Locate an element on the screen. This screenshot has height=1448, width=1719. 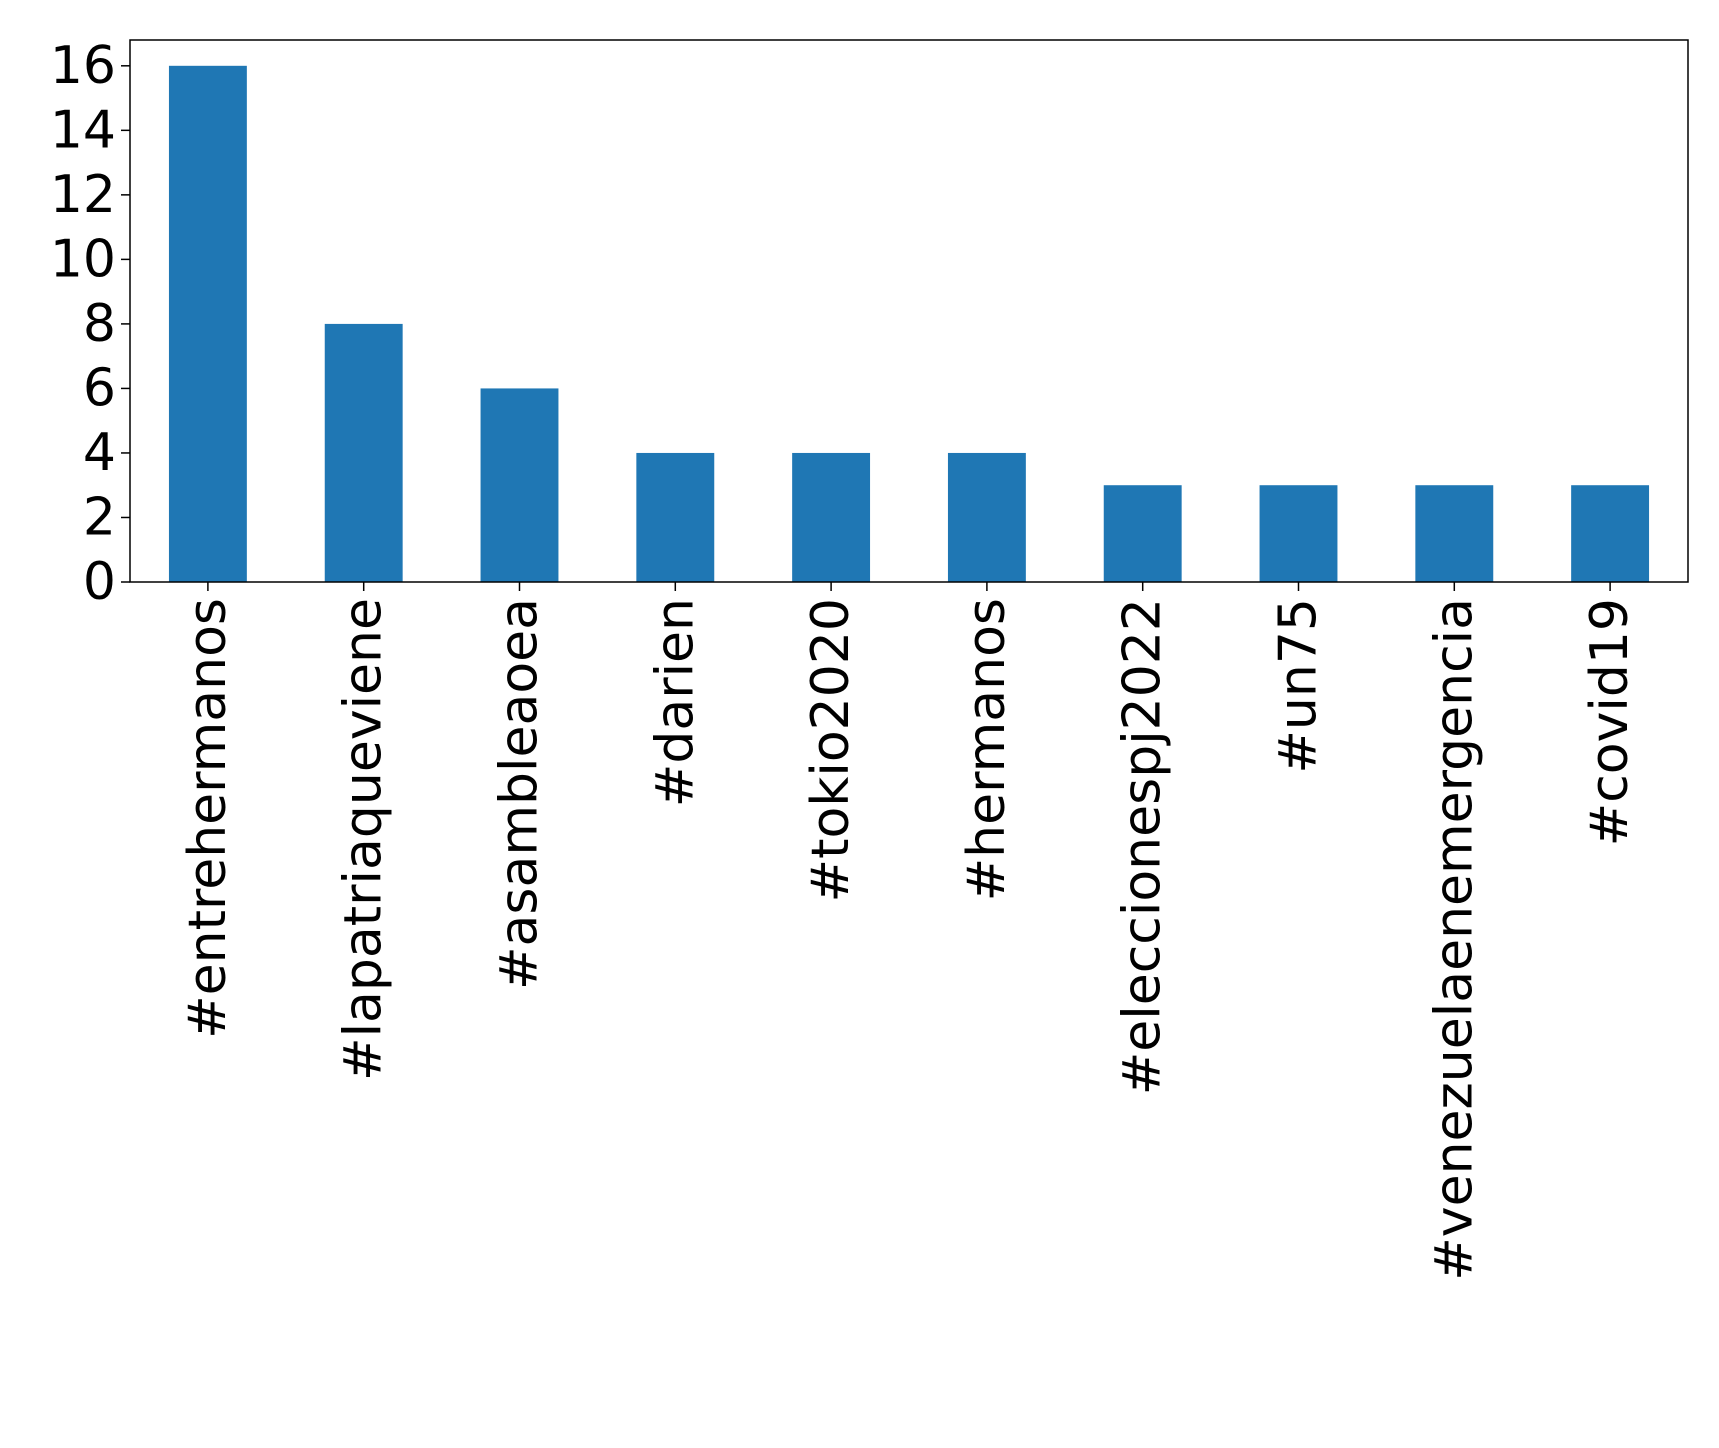
y-tick-label: 4 is located at coordinates (99, 453).